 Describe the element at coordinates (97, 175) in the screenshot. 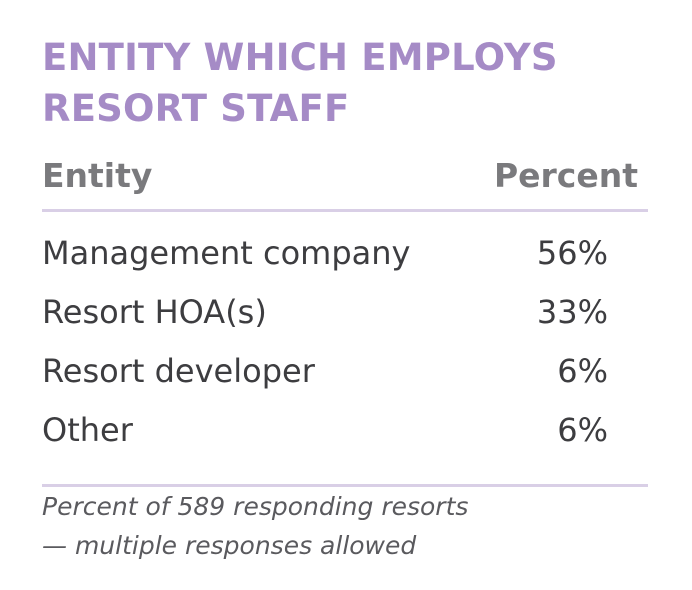

I see `header-entity: Entity` at that location.